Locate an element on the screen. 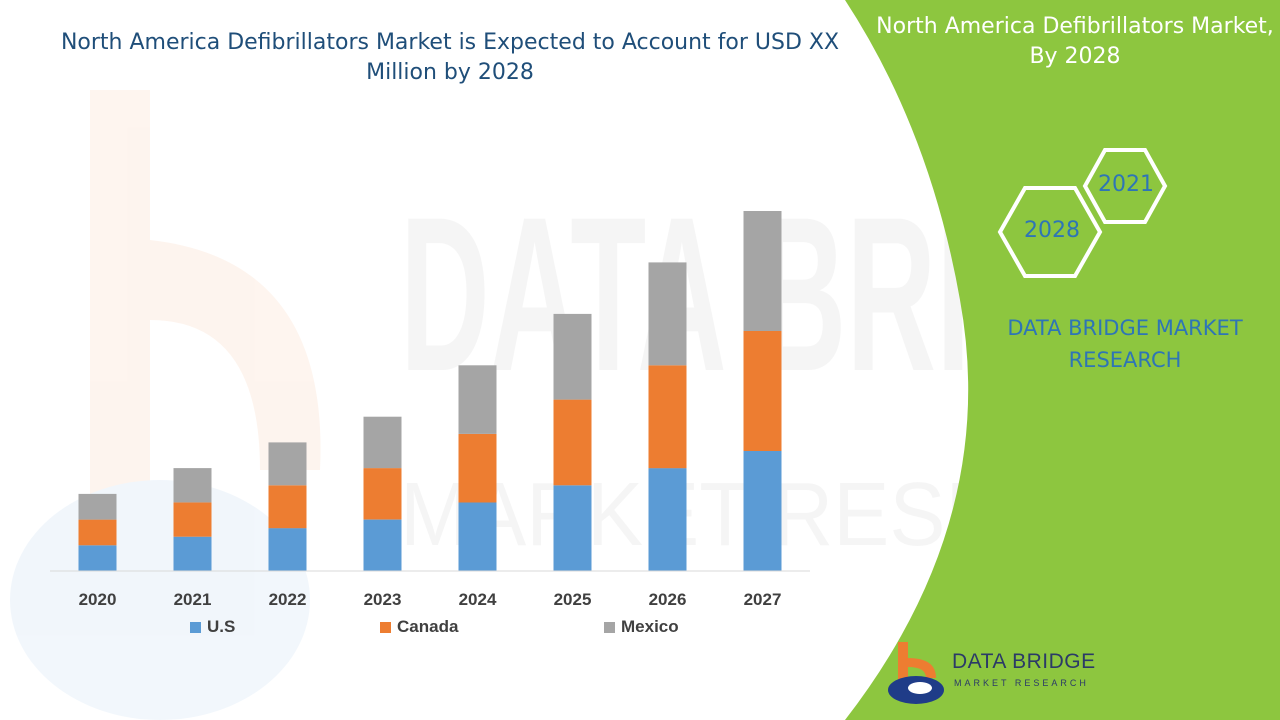 The width and height of the screenshot is (1280, 720). bar-canada-2024 is located at coordinates (477, 468).